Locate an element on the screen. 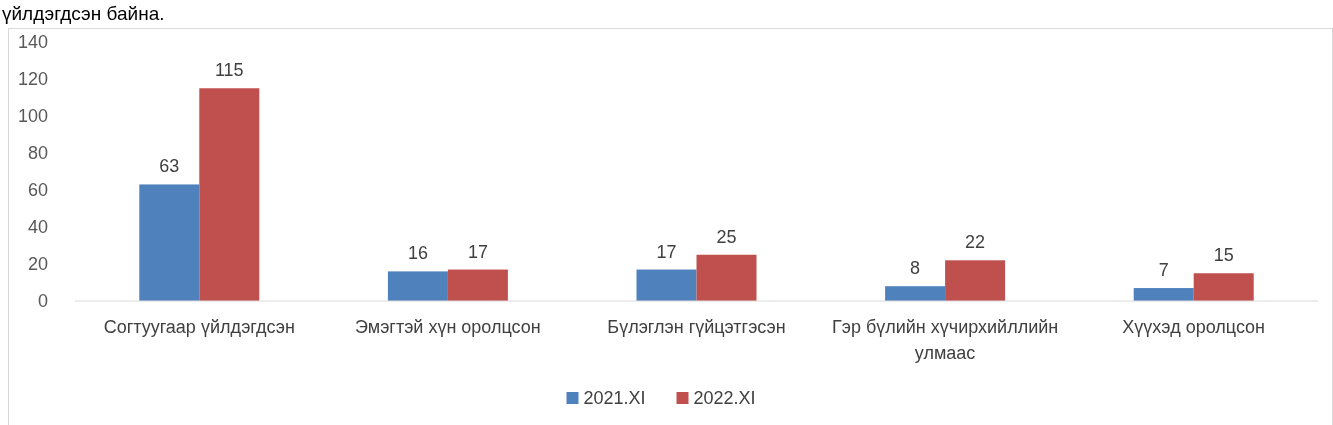 The image size is (1333, 425). data-label: 15 is located at coordinates (1223, 255).